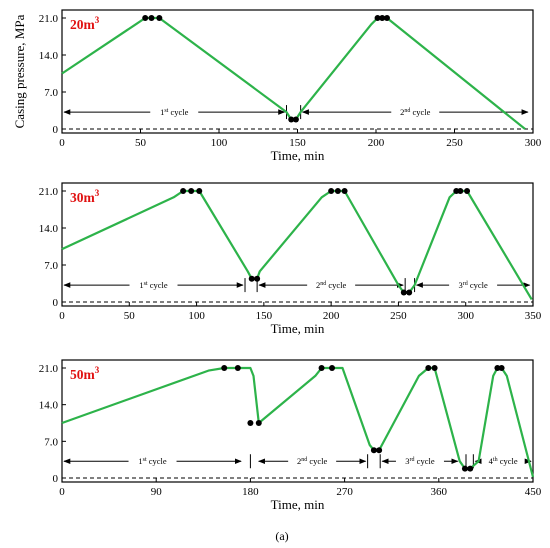 Image resolution: width=550 pixels, height=548 pixels. Describe the element at coordinates (344, 492) in the screenshot. I see `x-tick-label: 270` at that location.